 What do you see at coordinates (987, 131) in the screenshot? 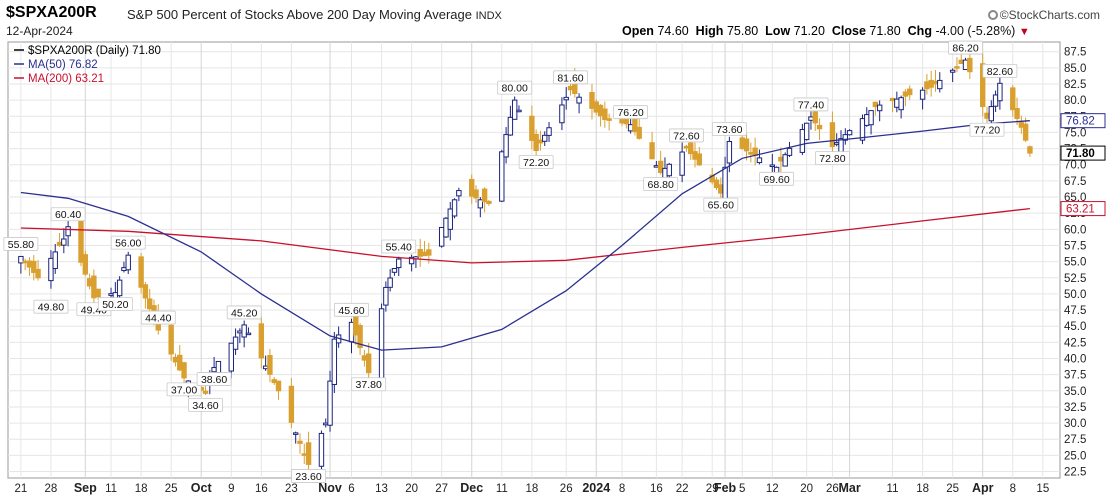
I see `price-annotation: 77.20` at bounding box center [987, 131].